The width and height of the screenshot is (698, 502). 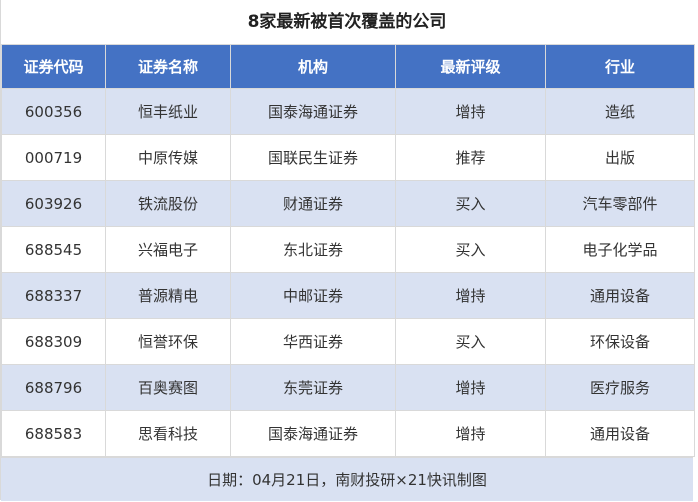 What do you see at coordinates (53, 203) in the screenshot?
I see `cell-code: 603926` at bounding box center [53, 203].